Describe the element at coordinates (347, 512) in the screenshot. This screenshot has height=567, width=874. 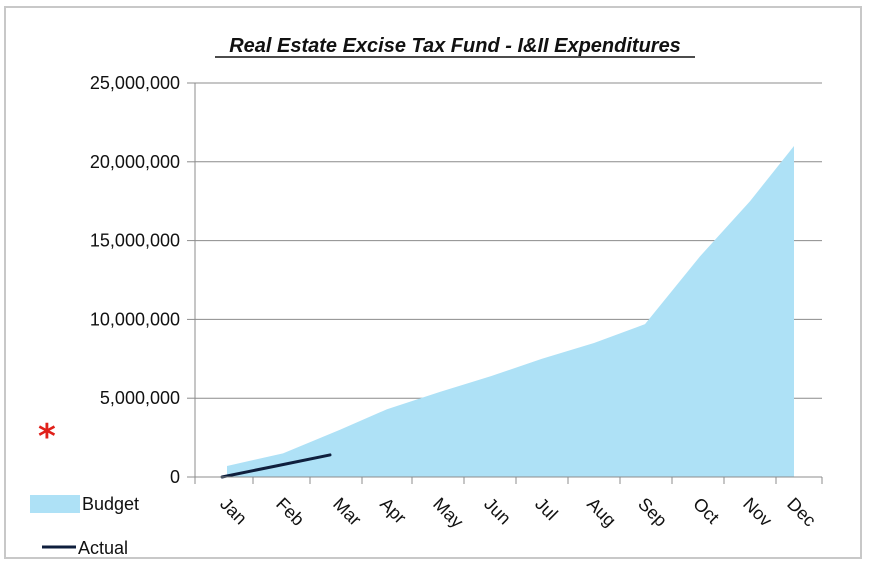
I see `x-tick-label: Mar` at that location.